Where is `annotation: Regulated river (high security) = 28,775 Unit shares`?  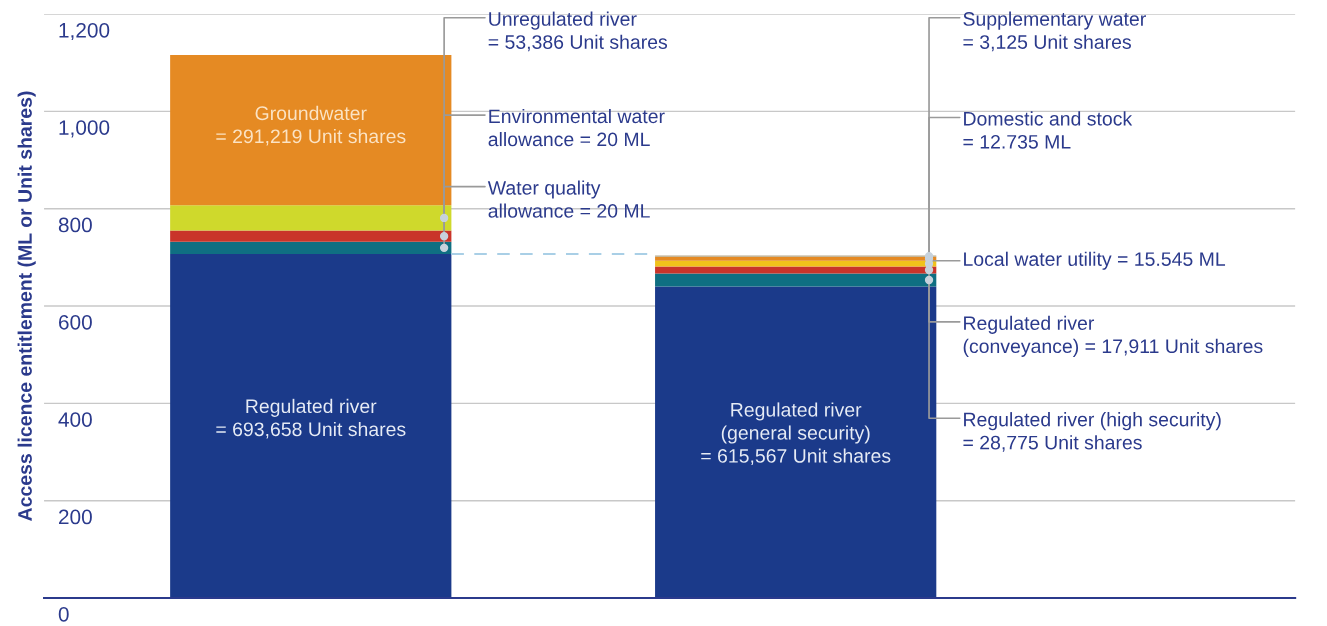
annotation: Regulated river (high security) = 28,775 Unit shares is located at coordinates (1092, 432).